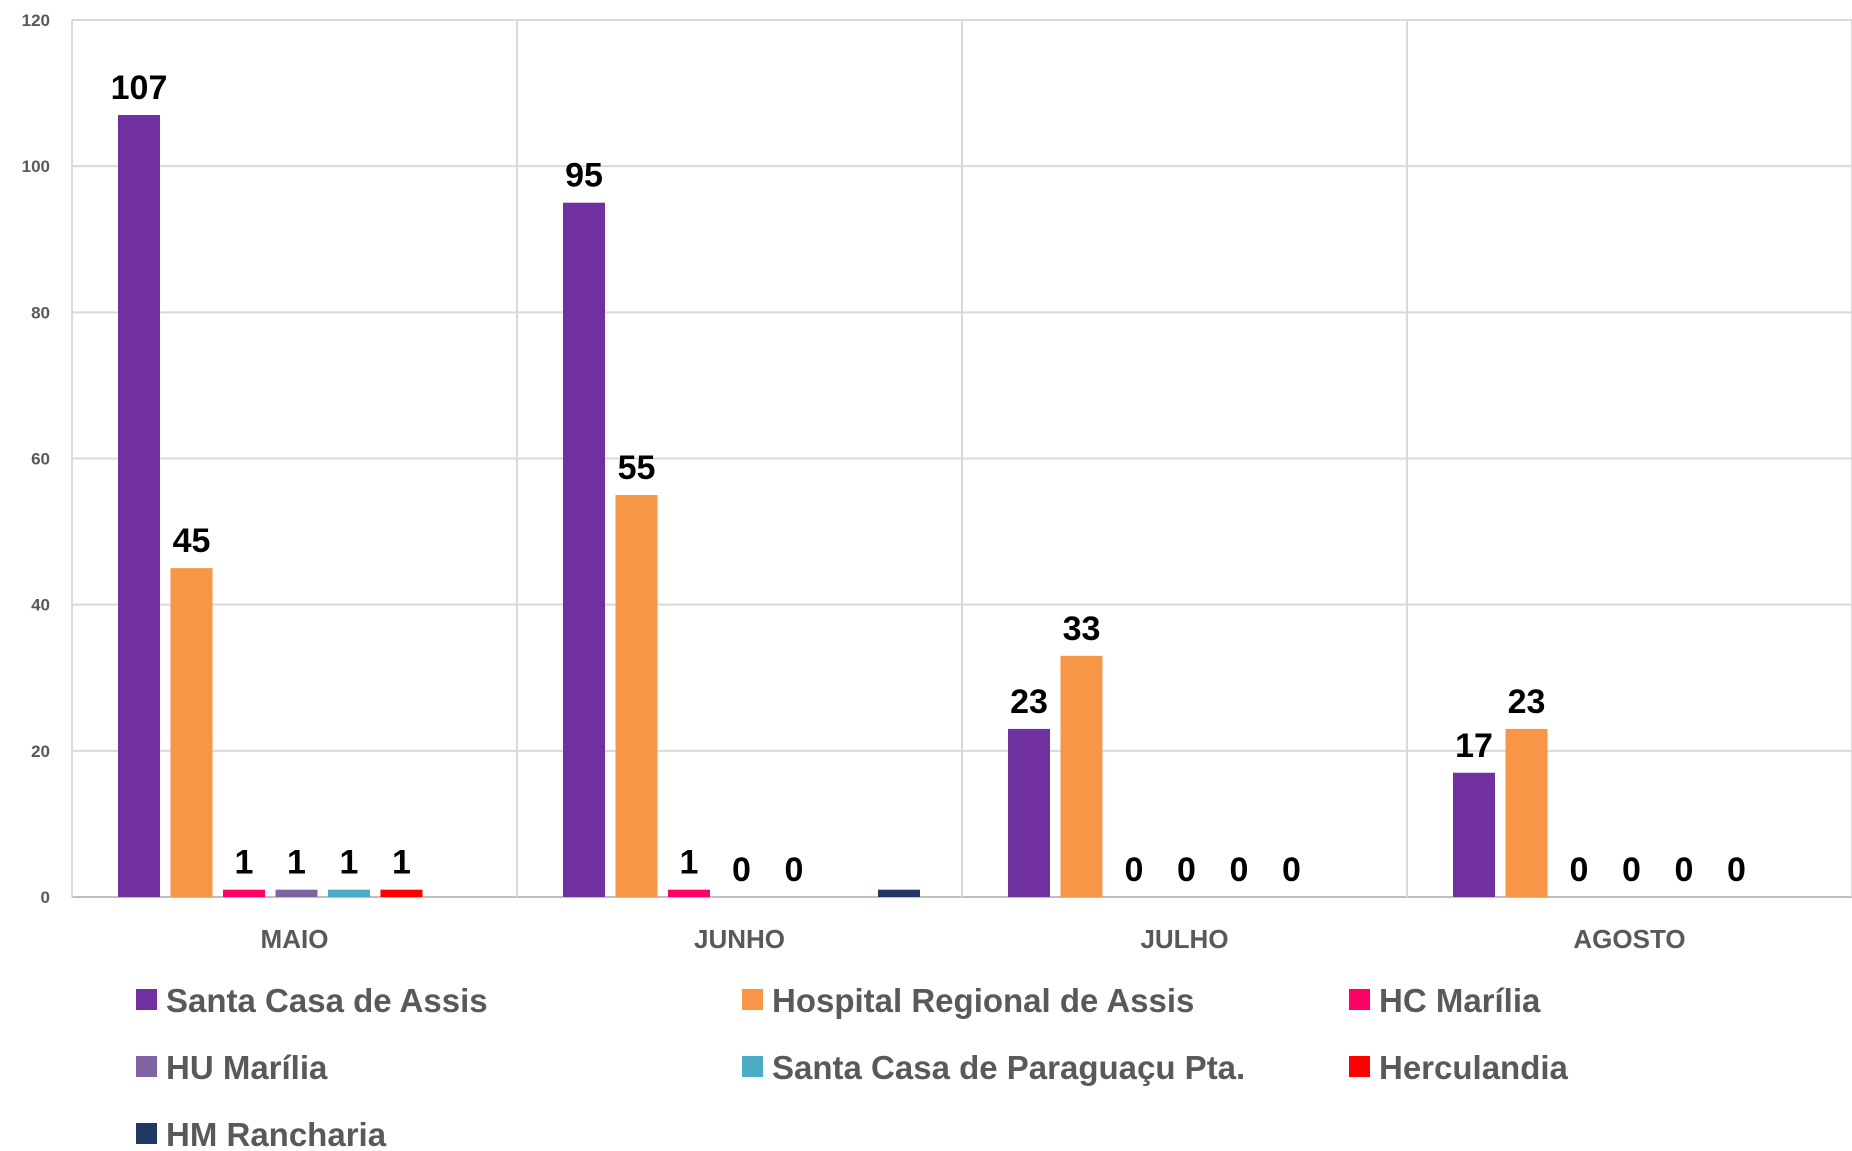 This screenshot has height=1151, width=1852. I want to click on data-label: 45, so click(192, 541).